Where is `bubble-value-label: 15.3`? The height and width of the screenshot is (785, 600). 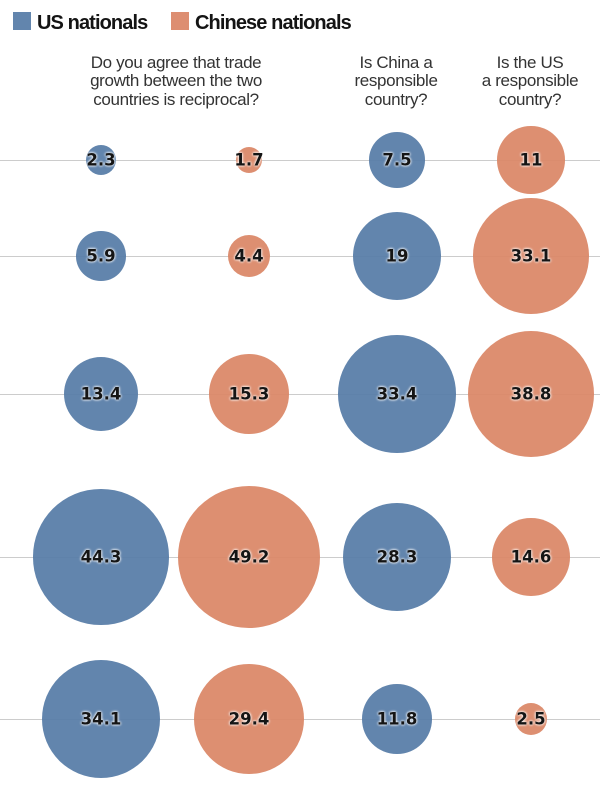
bubble-value-label: 15.3 is located at coordinates (249, 394).